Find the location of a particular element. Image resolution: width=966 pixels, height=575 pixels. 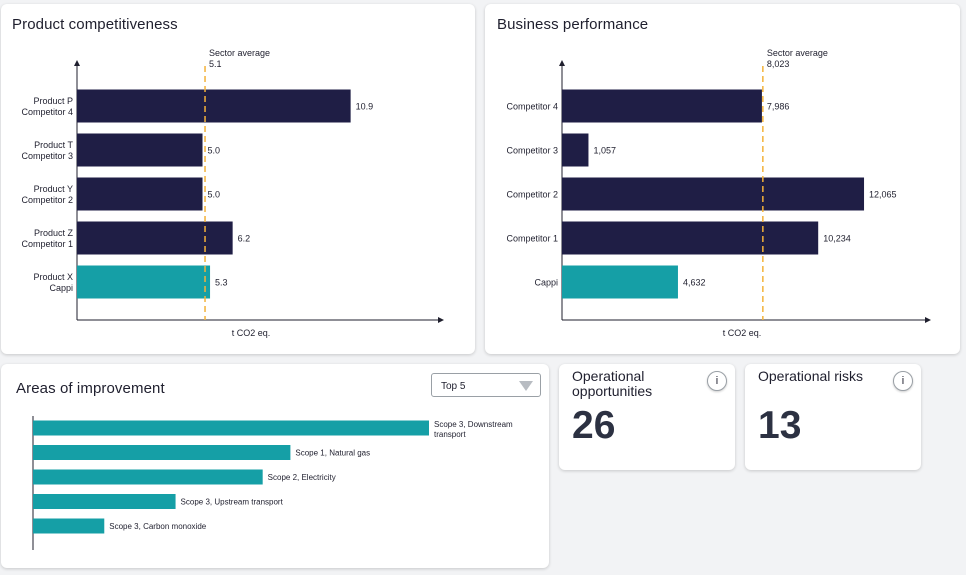

business-performance-title: Business performance is located at coordinates (573, 24).